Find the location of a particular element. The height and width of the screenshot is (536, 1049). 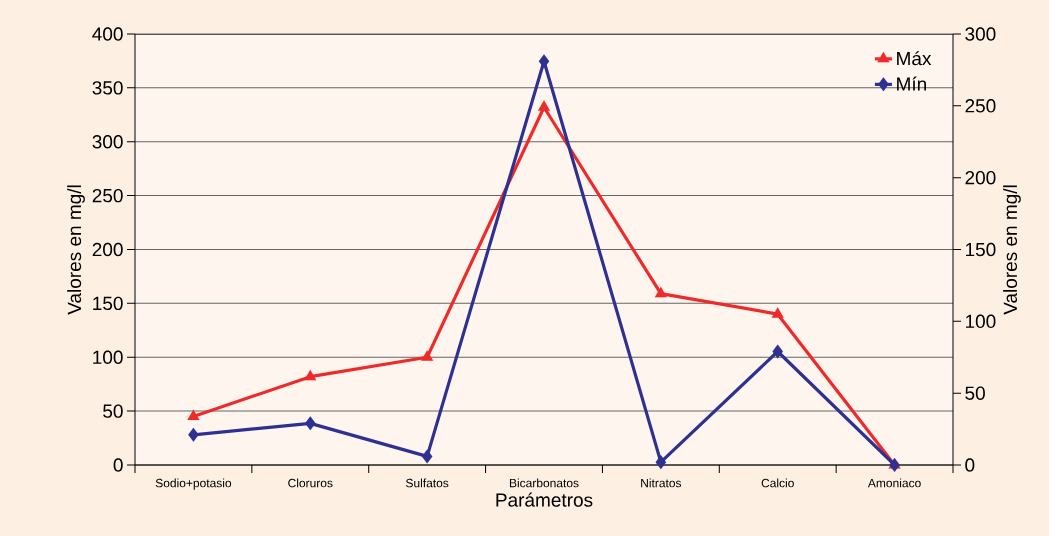

y-tick-label: 300 is located at coordinates (107, 142).